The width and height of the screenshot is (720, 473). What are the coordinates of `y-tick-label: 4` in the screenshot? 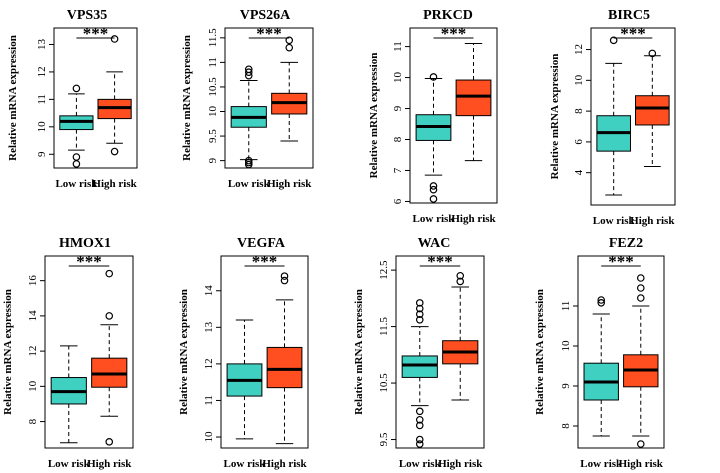 It's located at (579, 172).